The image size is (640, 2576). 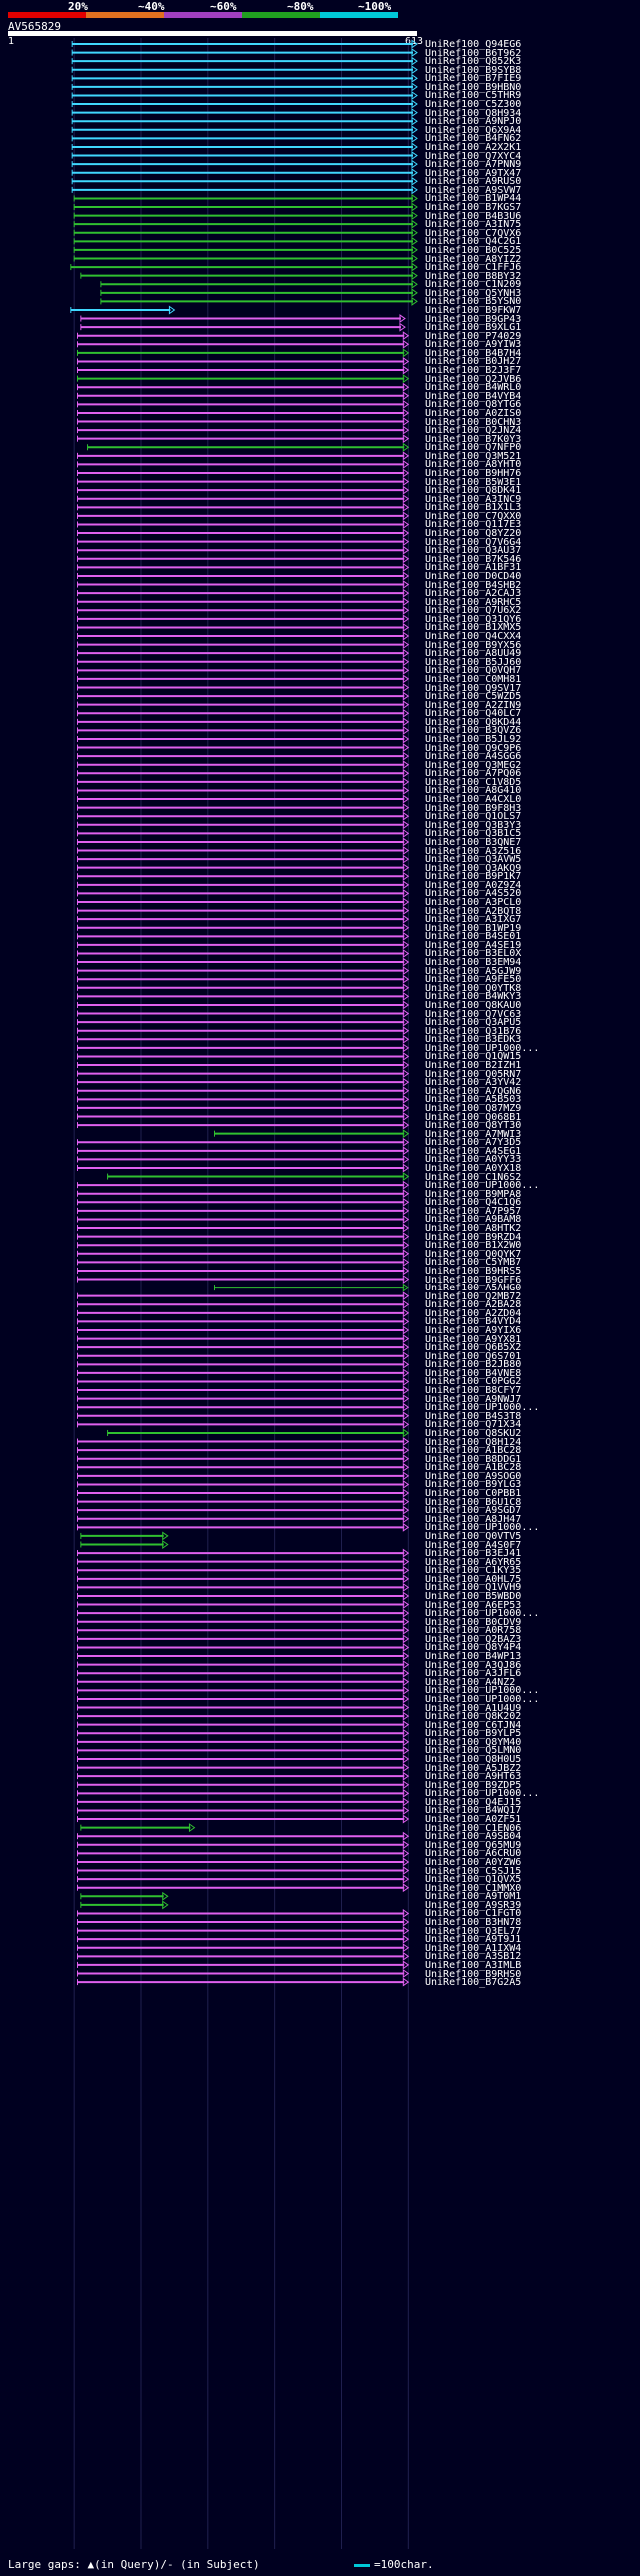 I want to click on hit-label: UniRef100_A2X2K1, so click(x=473, y=147).